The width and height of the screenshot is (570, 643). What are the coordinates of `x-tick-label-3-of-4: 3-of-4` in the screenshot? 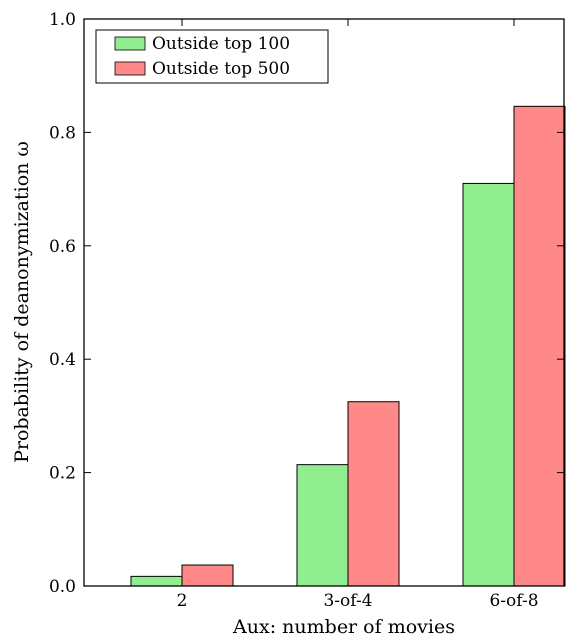 It's located at (347, 601).